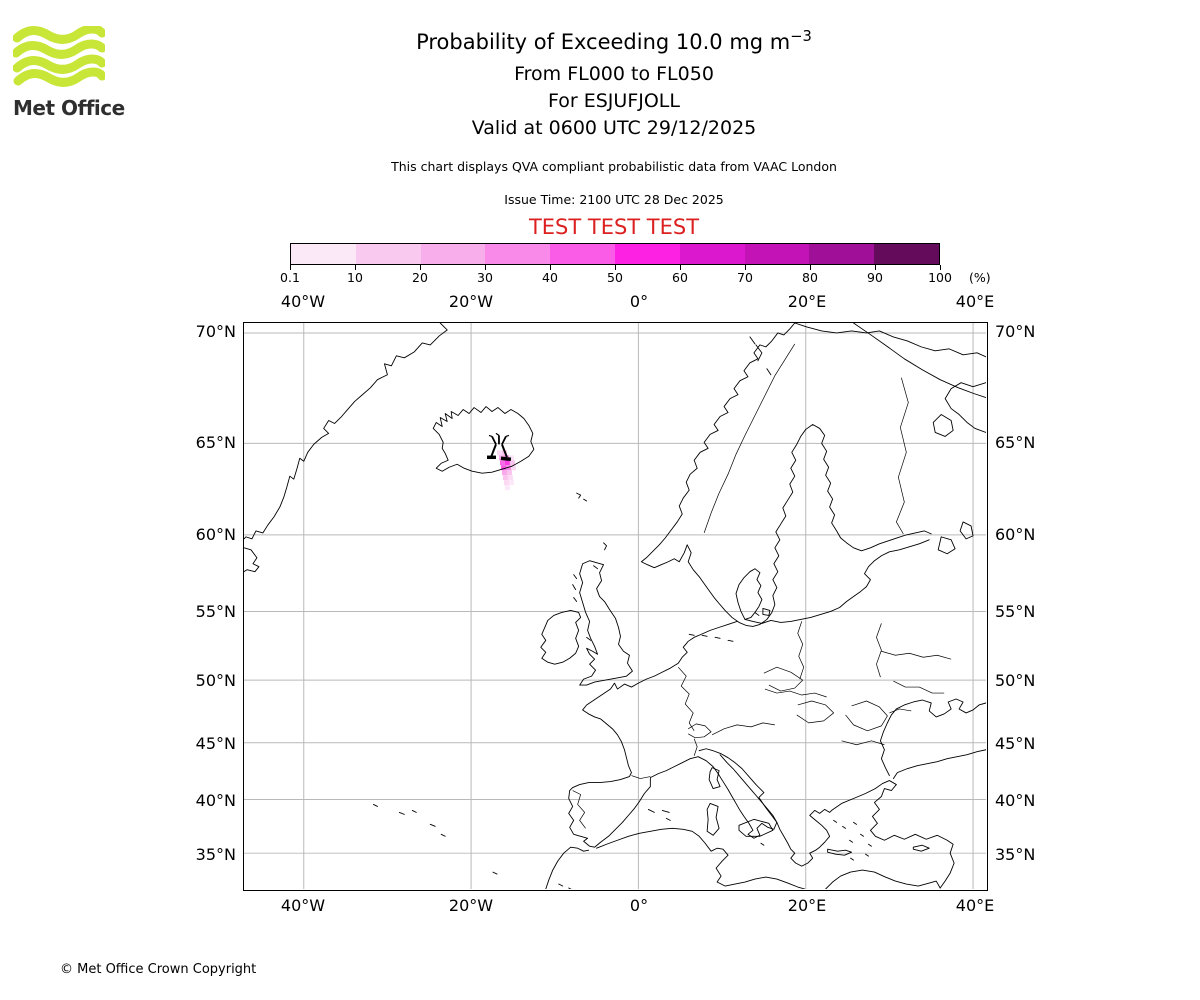 Image resolution: width=1200 pixels, height=1000 pixels. Describe the element at coordinates (807, 301) in the screenshot. I see `lon-label-top: 20°E` at that location.